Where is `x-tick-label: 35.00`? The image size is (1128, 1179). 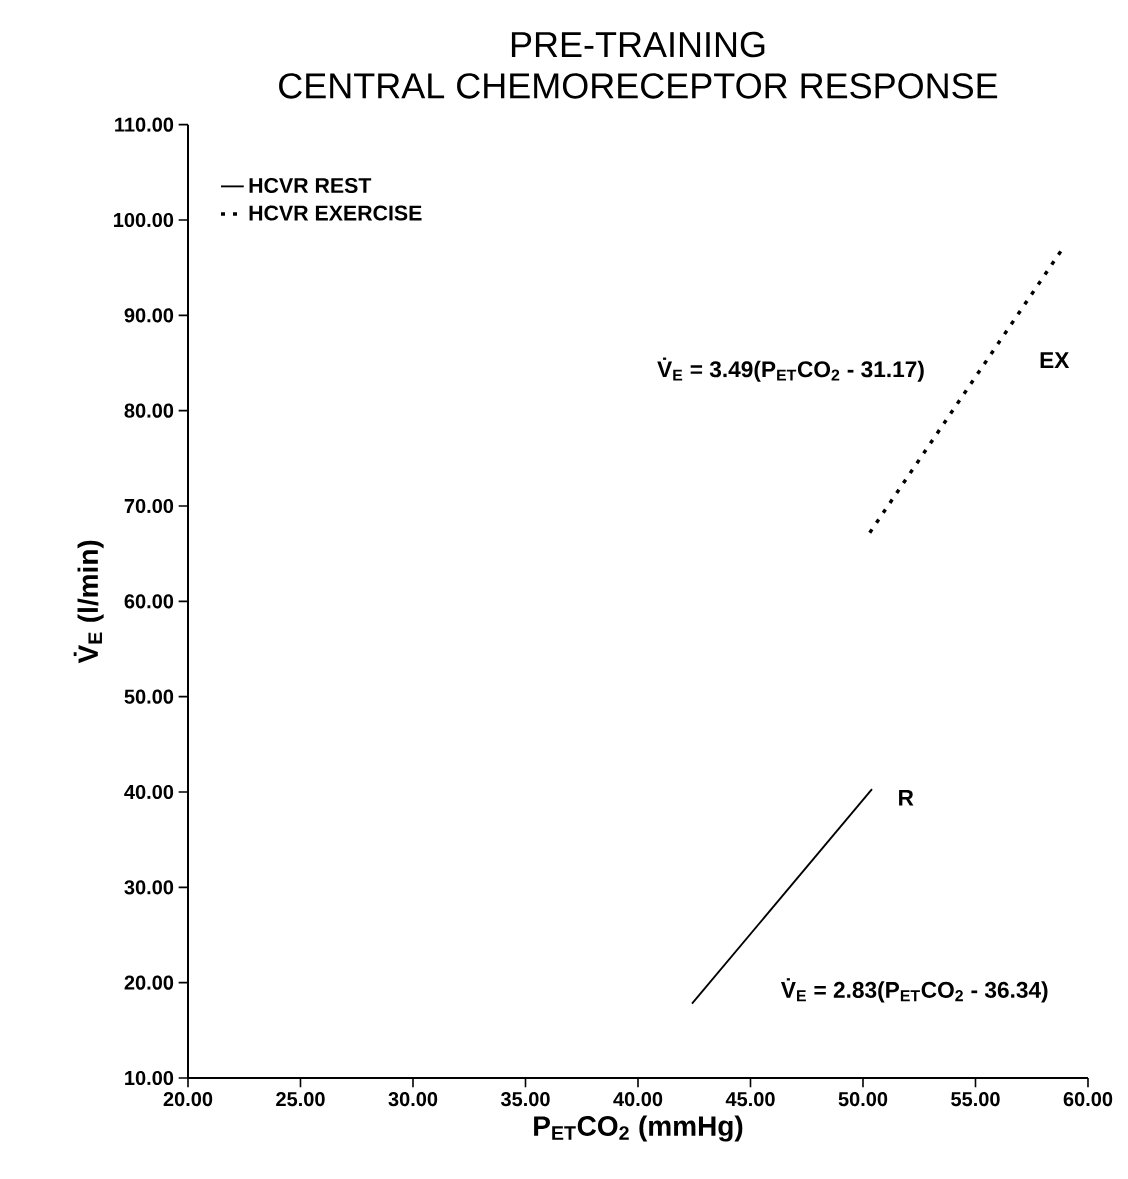
x-tick-label: 35.00 is located at coordinates (525, 1099).